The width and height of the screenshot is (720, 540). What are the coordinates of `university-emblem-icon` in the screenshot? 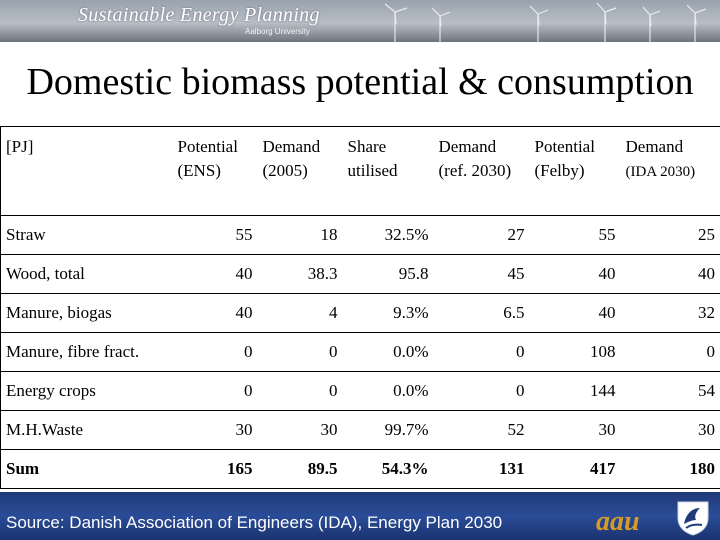 It's located at (693, 518).